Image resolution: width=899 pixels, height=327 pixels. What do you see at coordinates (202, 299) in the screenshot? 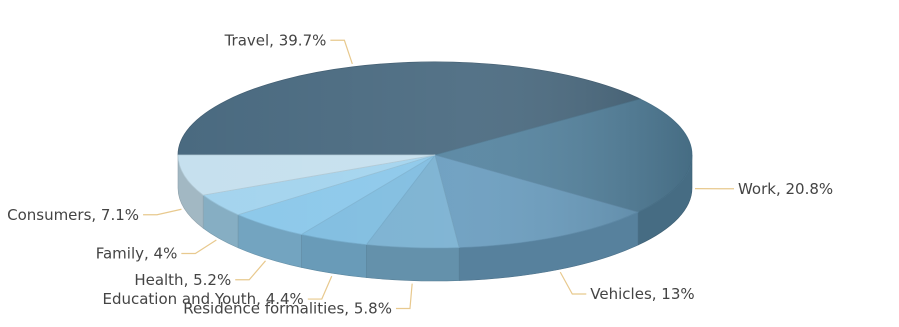
I see `slice-label-education-and-youth: Education and Youth, 4.4%` at bounding box center [202, 299].